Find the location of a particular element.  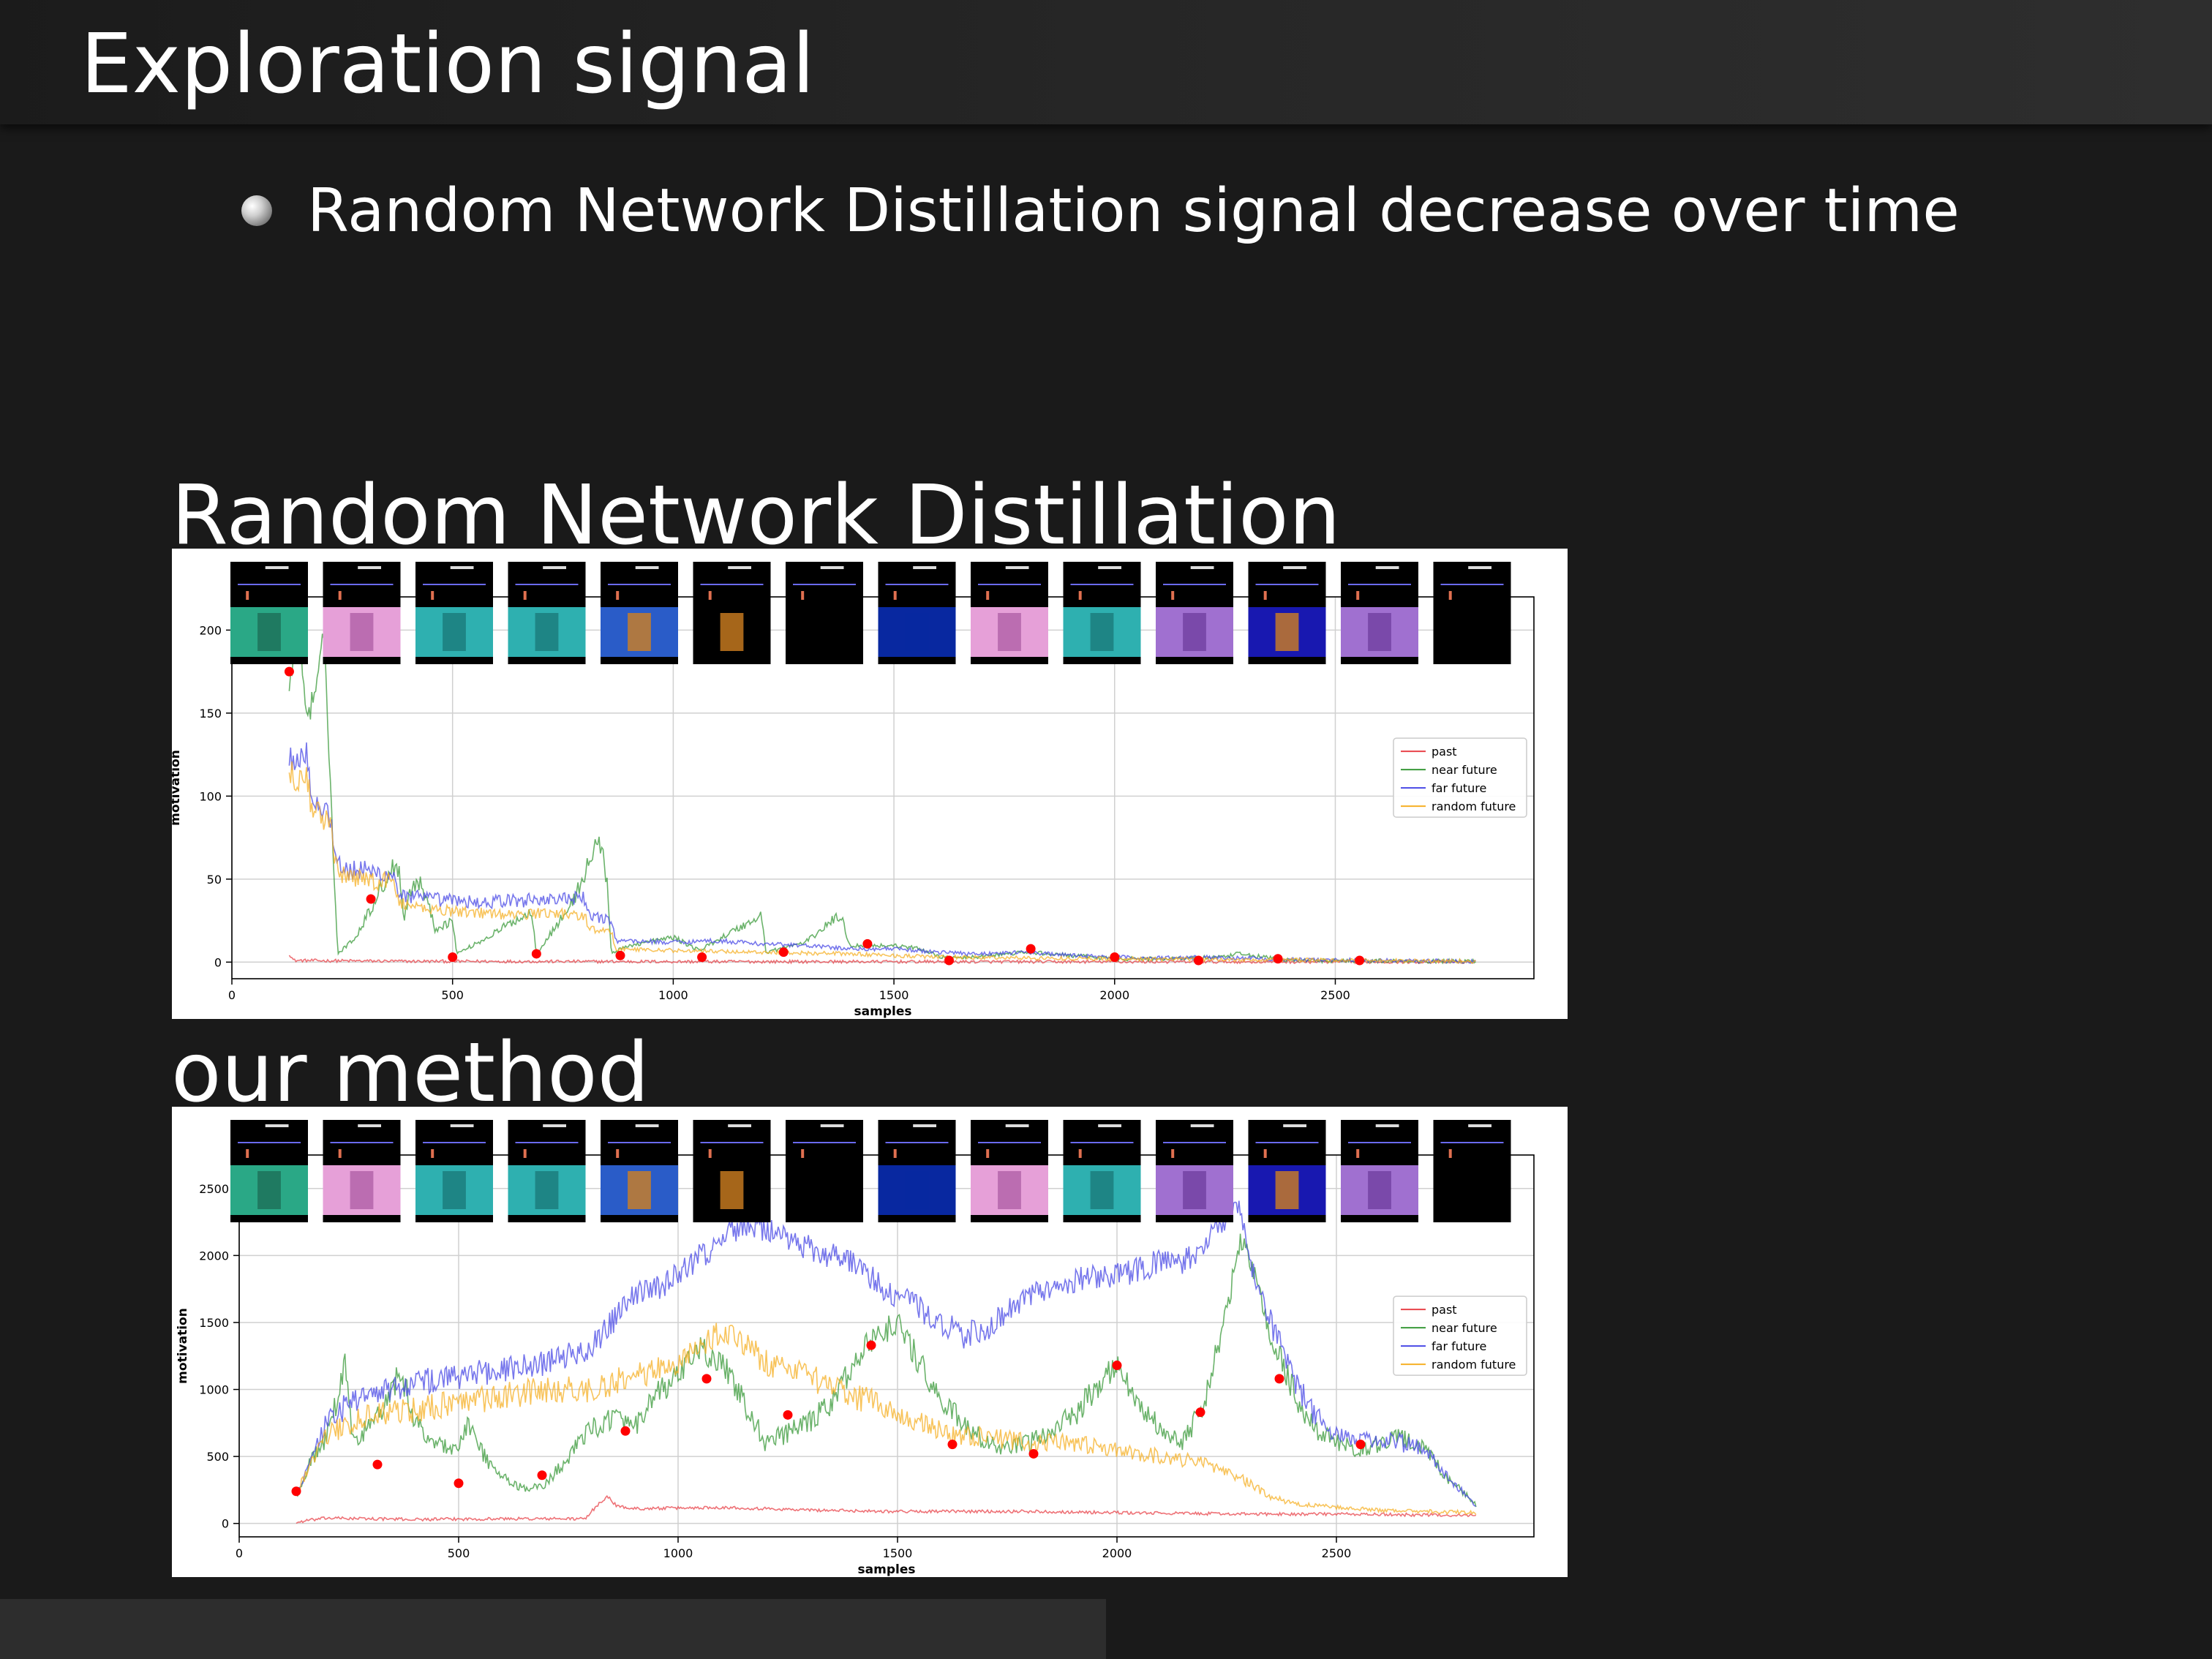

slide-title: Exploration signal is located at coordinates (447, 64).